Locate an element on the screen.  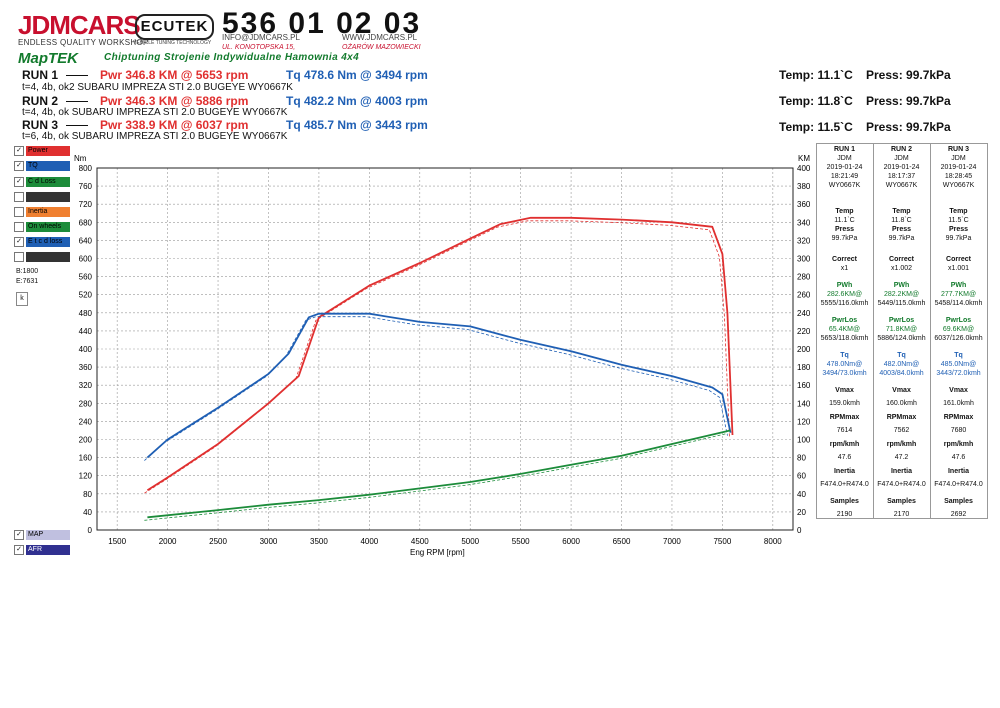
table-cell-temp-label: Temp is located at coordinates (901, 211).